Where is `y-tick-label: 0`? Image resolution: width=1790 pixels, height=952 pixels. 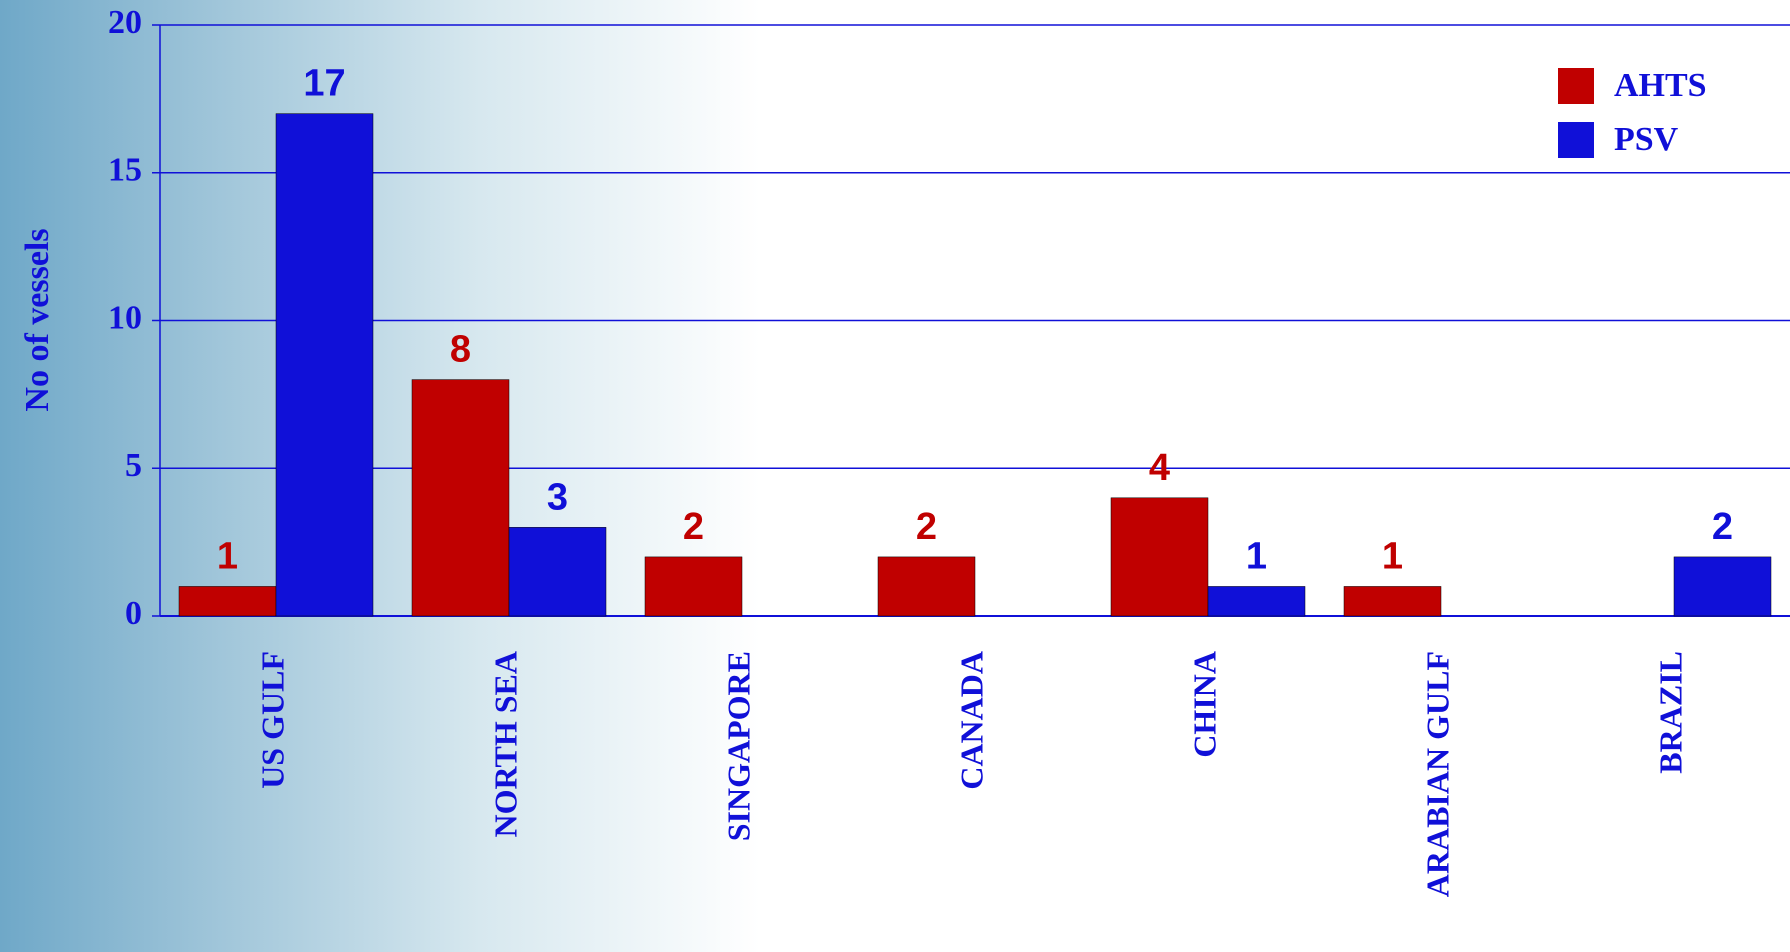 y-tick-label: 0 is located at coordinates (133, 613).